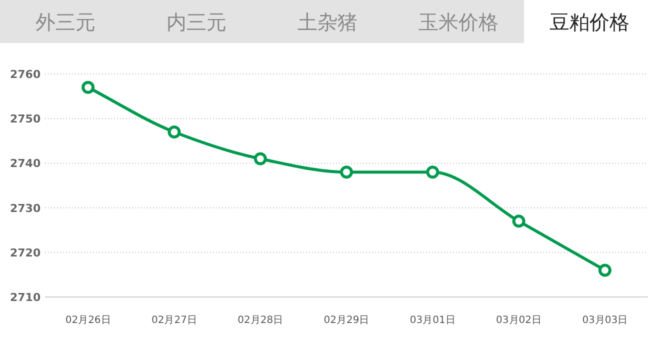 This screenshot has height=341, width=655. Describe the element at coordinates (196, 22) in the screenshot. I see `text: 内三元` at that location.